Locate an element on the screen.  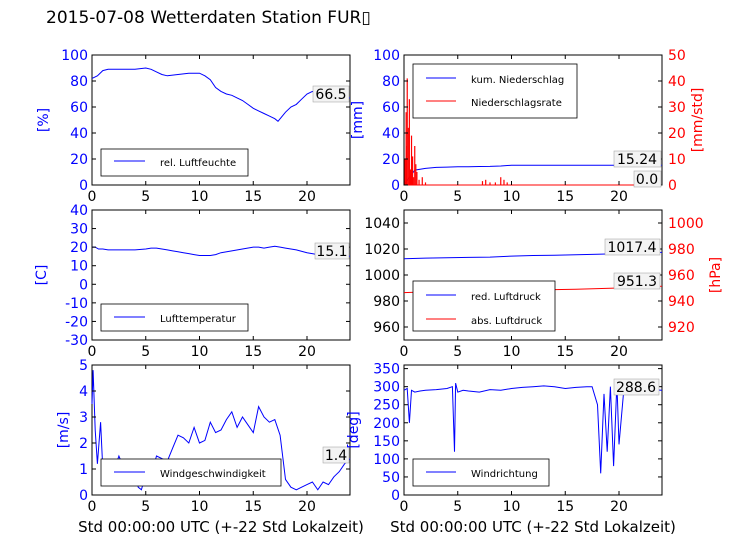
y-tick-label: 1040 is located at coordinates (382, 224).